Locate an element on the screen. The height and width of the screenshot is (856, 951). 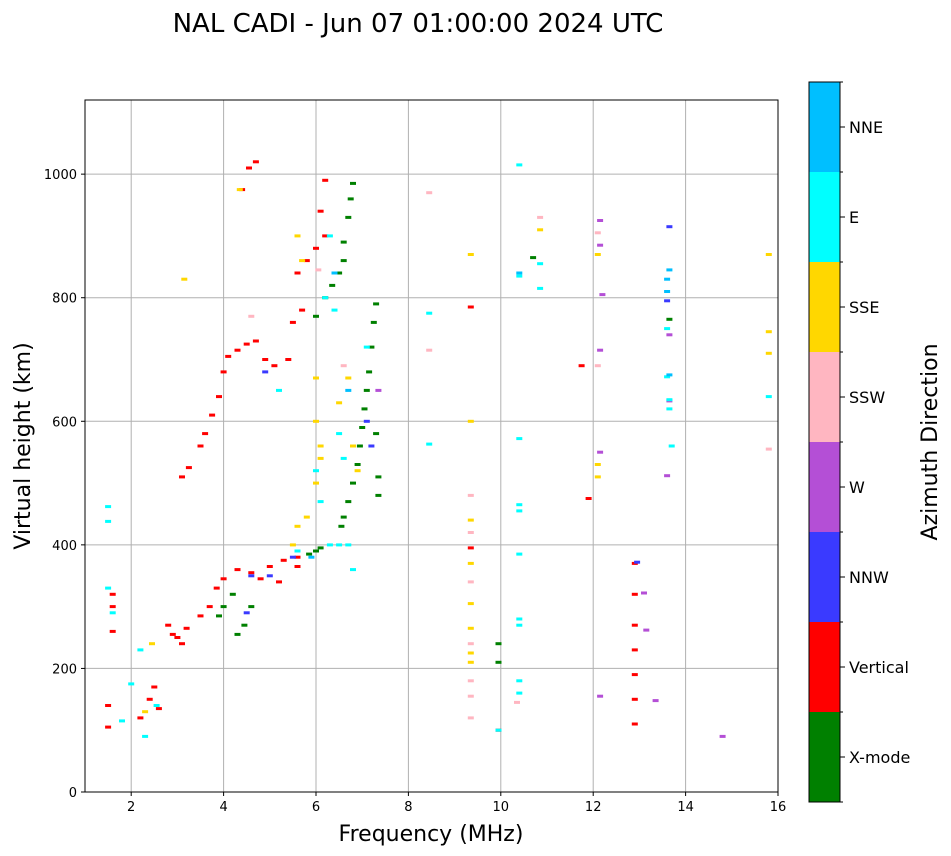
chart-title: NAL CADI - Jun 07 01:00:00 2024 UTC is located at coordinates (418, 24).